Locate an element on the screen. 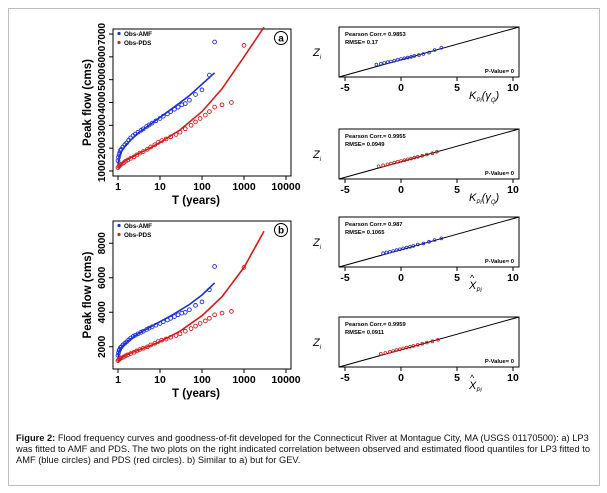 The image size is (607, 493). x-tick-label: 1000 is located at coordinates (244, 187).